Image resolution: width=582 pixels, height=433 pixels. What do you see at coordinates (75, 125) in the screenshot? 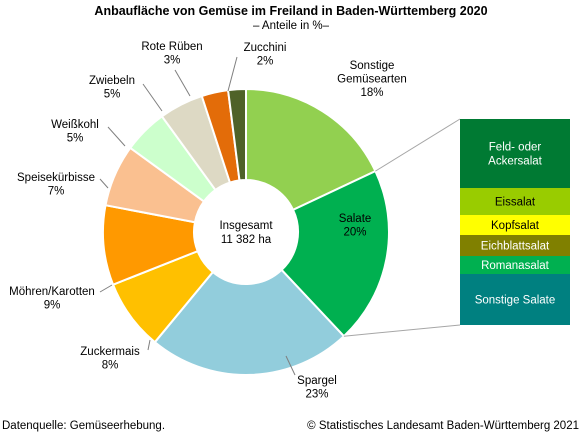
I see `slice-label-weisskohl: Weißkohl` at bounding box center [75, 125].